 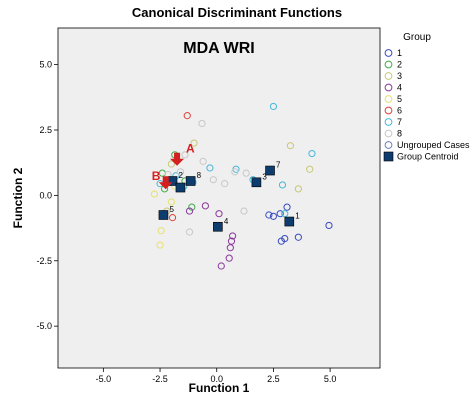 What do you see at coordinates (428, 157) in the screenshot?
I see `legend-label: Group Centroid` at bounding box center [428, 157].